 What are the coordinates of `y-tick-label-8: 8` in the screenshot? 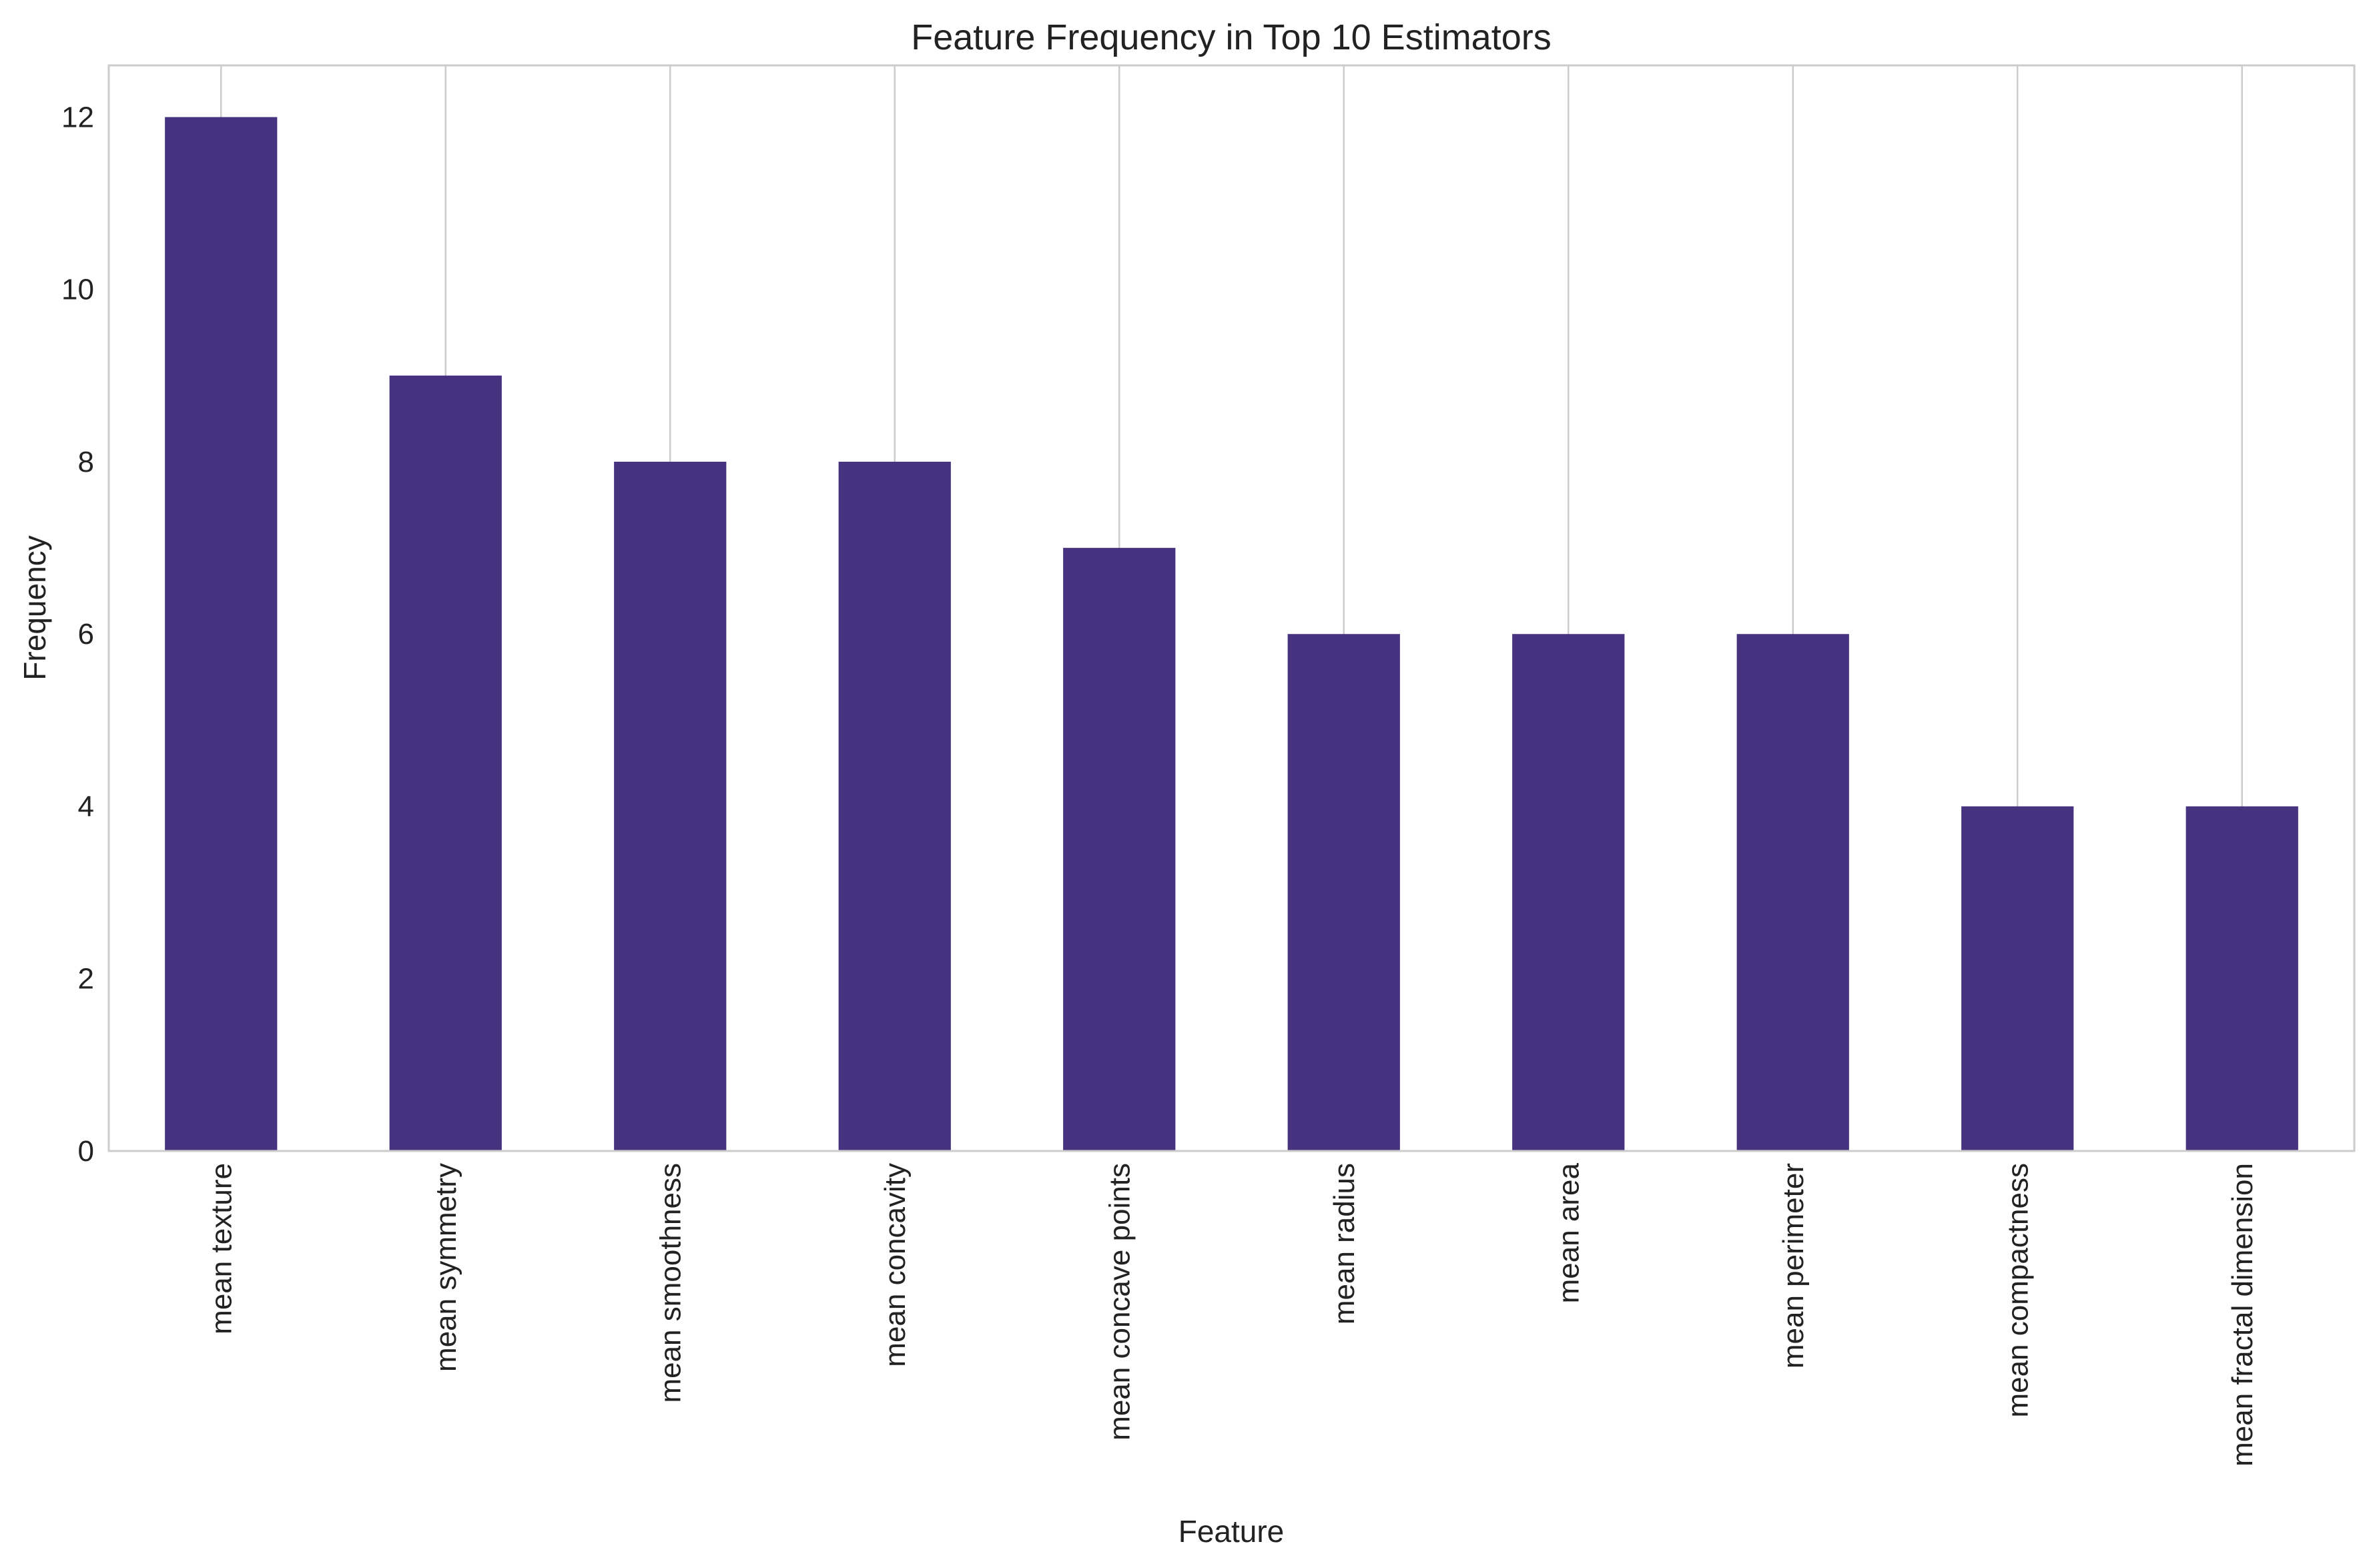 It's located at (86, 462).